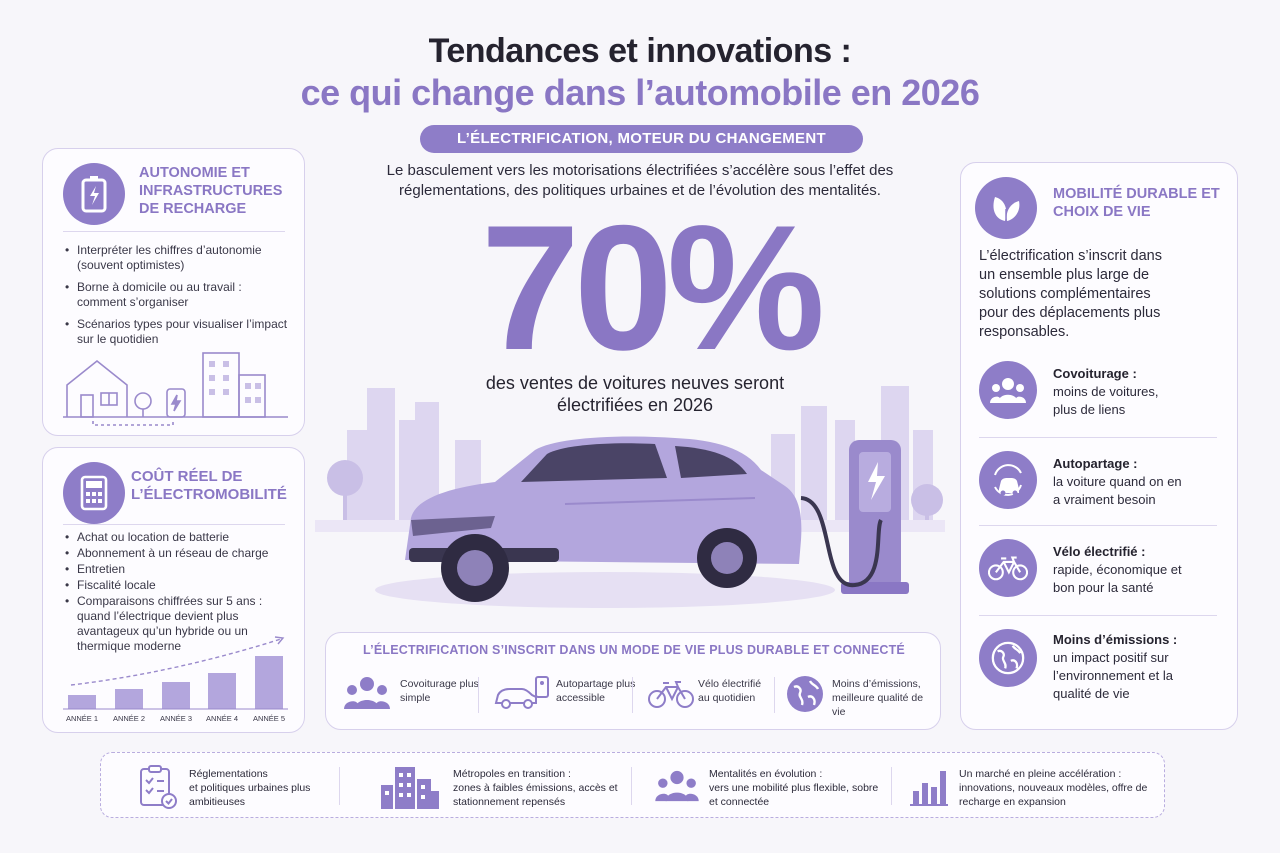 The image size is (1280, 853). Describe the element at coordinates (175, 389) in the screenshot. I see `home-charging-illustration` at that location.